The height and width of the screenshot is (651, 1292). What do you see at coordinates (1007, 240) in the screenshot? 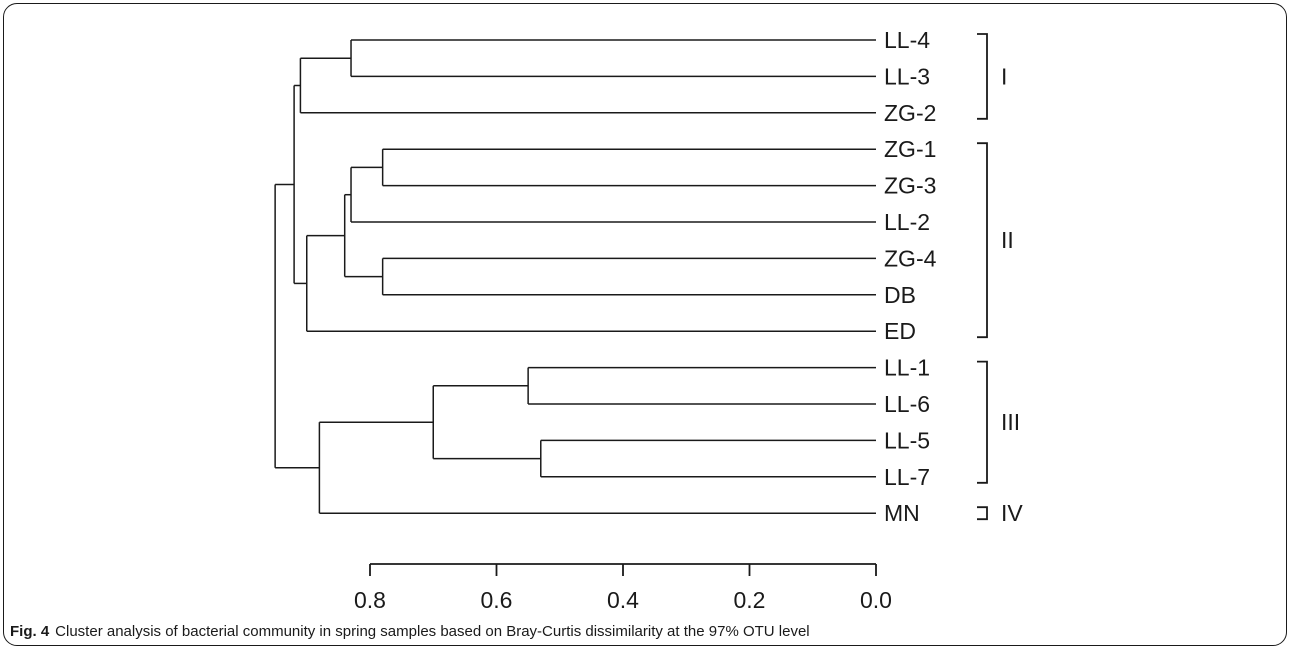
I see `group-label-ii: II` at bounding box center [1007, 240].